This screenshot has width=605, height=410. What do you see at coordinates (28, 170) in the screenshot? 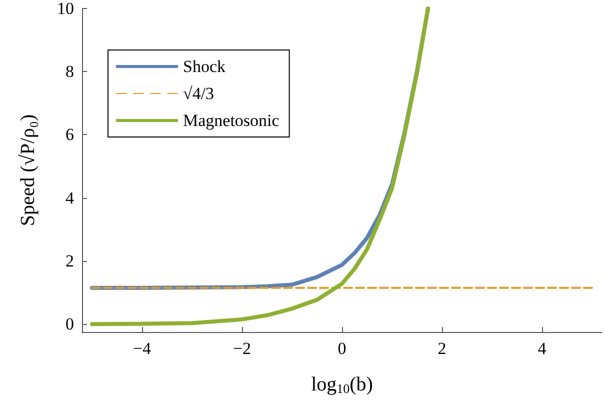
I see `y-axis-title: Speed (√P/ρ₀)` at bounding box center [28, 170].